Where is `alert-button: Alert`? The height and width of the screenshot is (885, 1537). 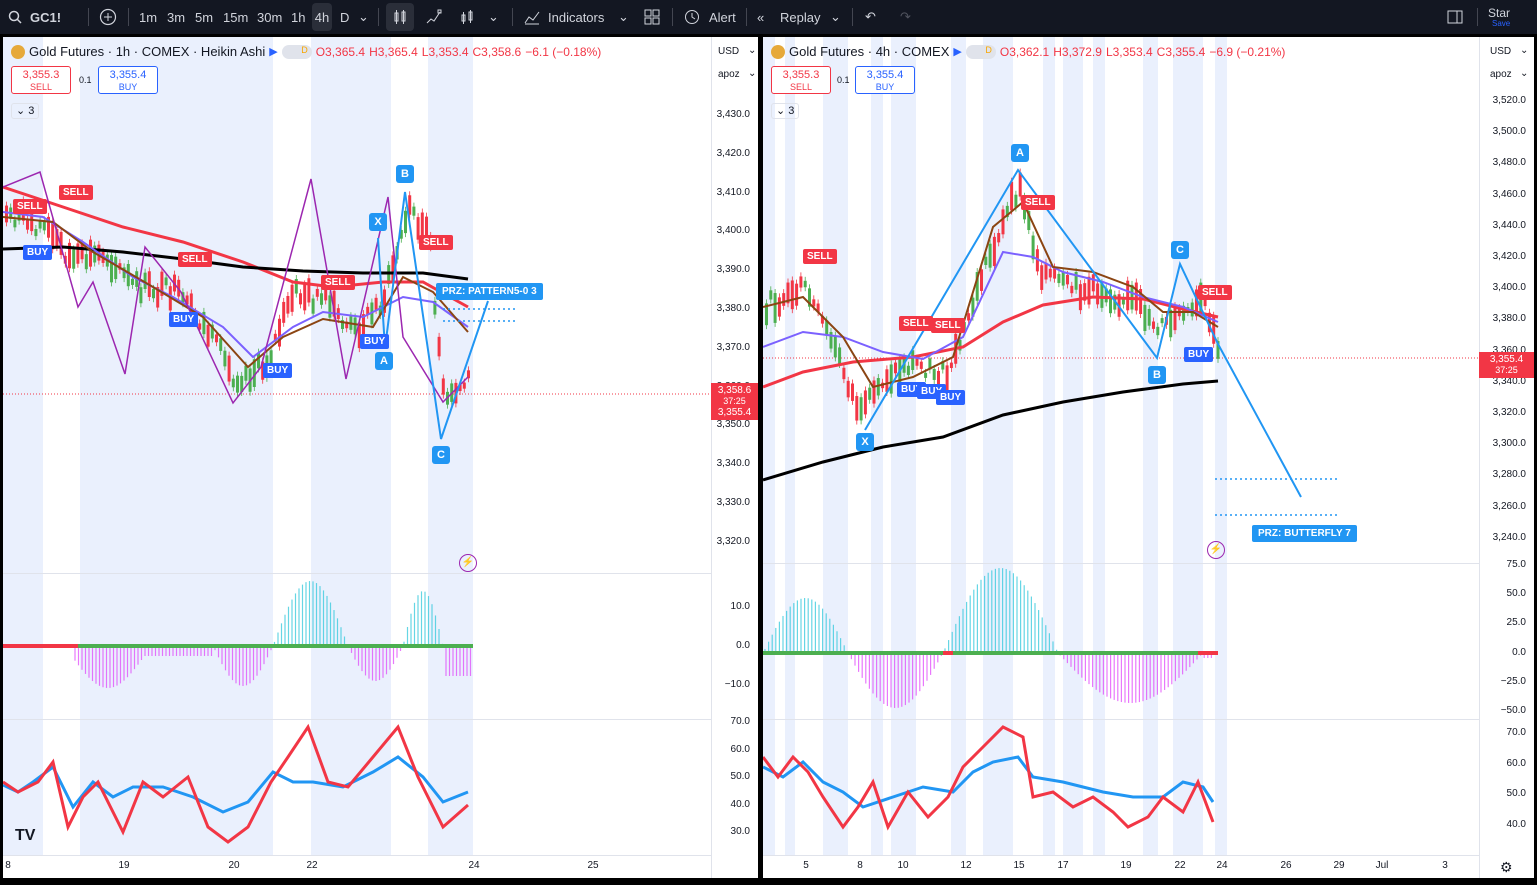 alert-button: Alert is located at coordinates (722, 17).